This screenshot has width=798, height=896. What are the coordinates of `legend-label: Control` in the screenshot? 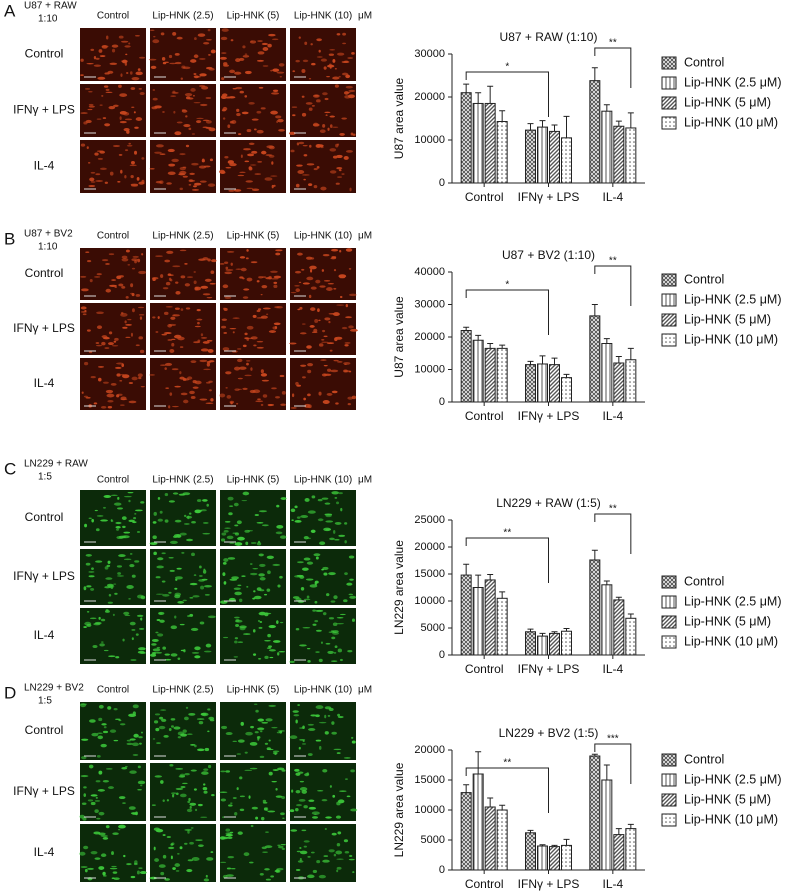 It's located at (704, 759).